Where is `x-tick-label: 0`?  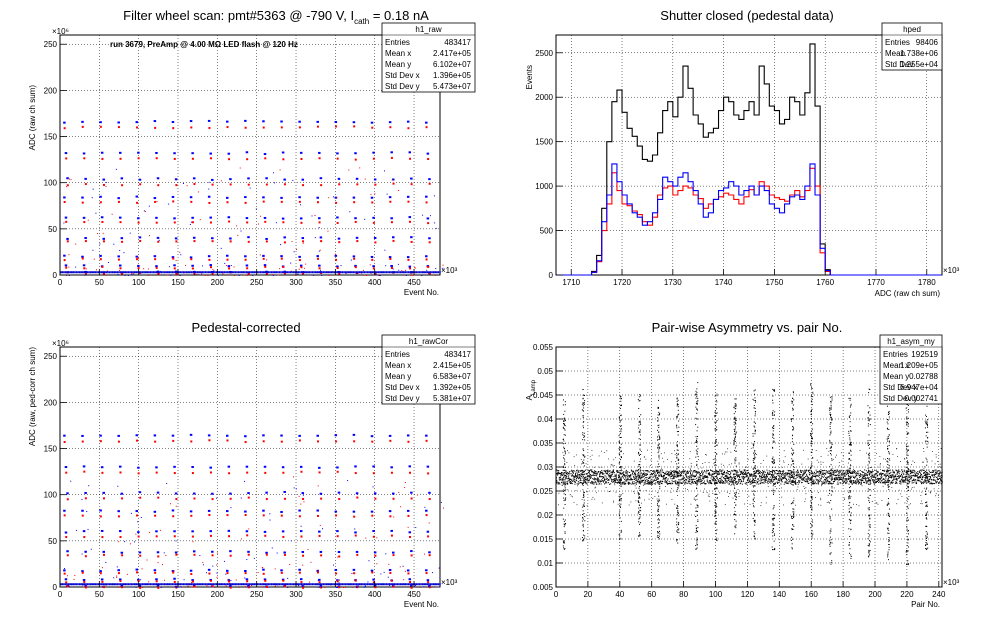
x-tick-label: 0 is located at coordinates (60, 282).